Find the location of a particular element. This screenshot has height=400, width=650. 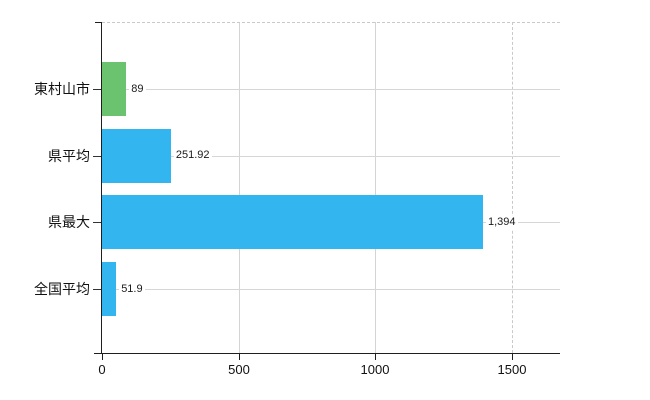

bar-県平均 is located at coordinates (136, 156).